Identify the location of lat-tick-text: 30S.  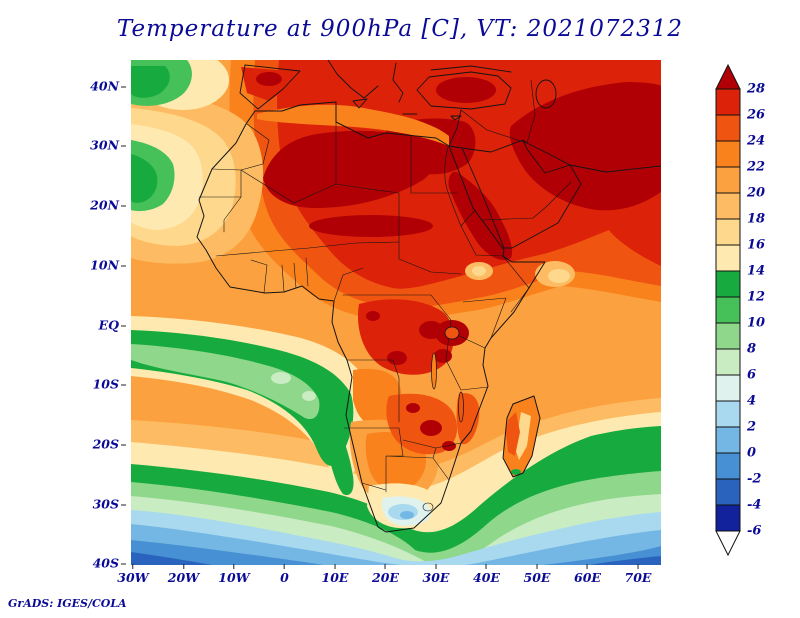
(105, 504).